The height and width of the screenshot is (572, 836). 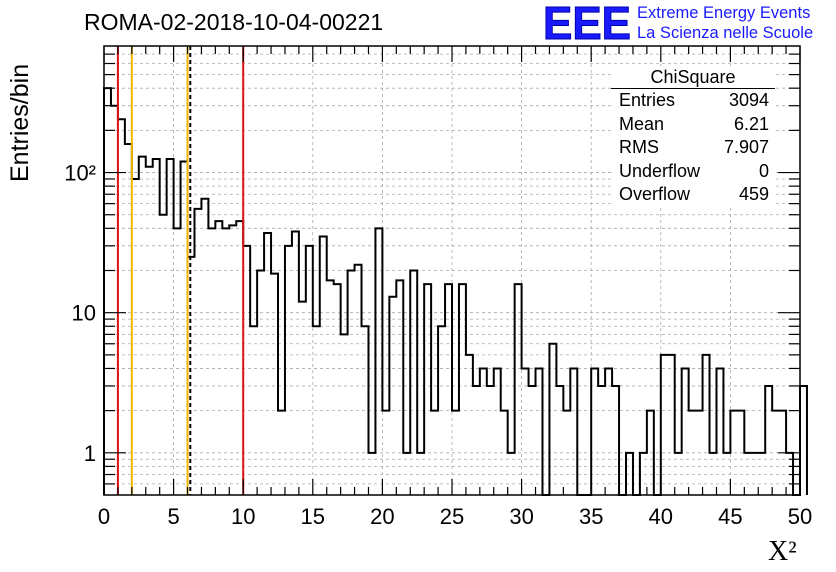 What do you see at coordinates (763, 170) in the screenshot?
I see `stats-value: 0` at bounding box center [763, 170].